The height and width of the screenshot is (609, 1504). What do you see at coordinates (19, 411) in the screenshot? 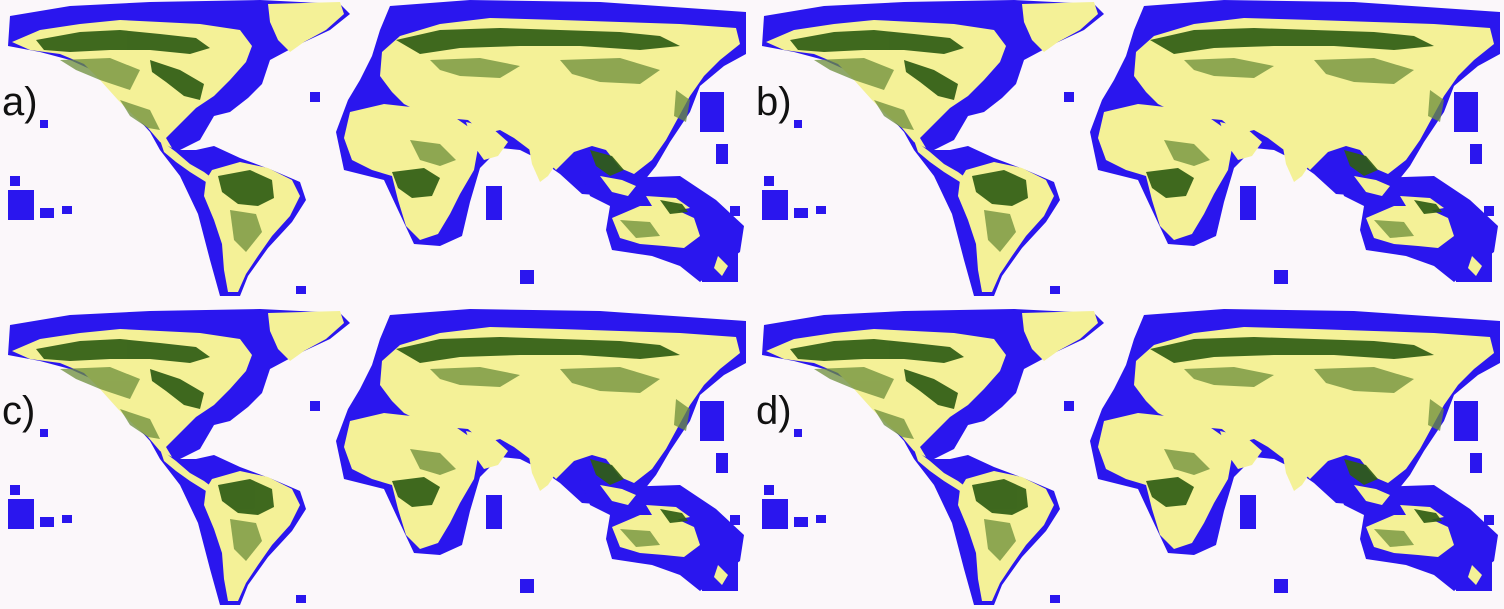
I see `panel-label: c)` at bounding box center [19, 411].